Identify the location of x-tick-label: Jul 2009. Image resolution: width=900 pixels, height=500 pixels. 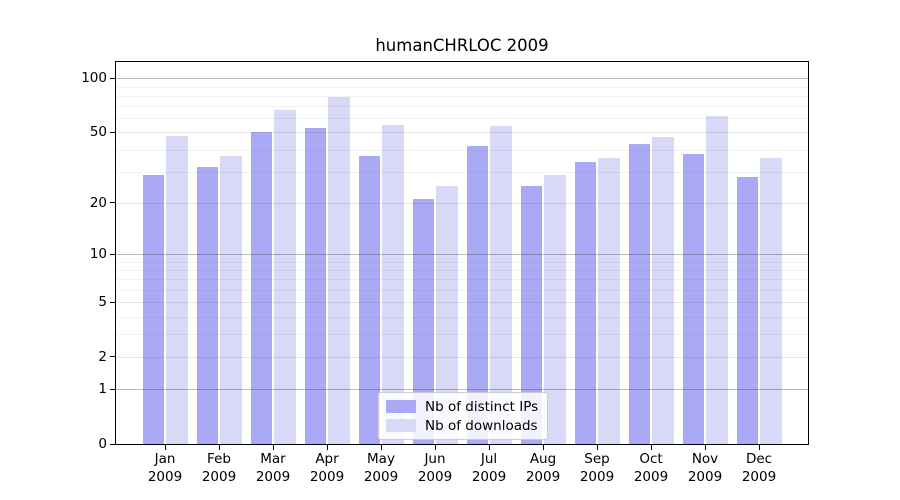
(489, 468).